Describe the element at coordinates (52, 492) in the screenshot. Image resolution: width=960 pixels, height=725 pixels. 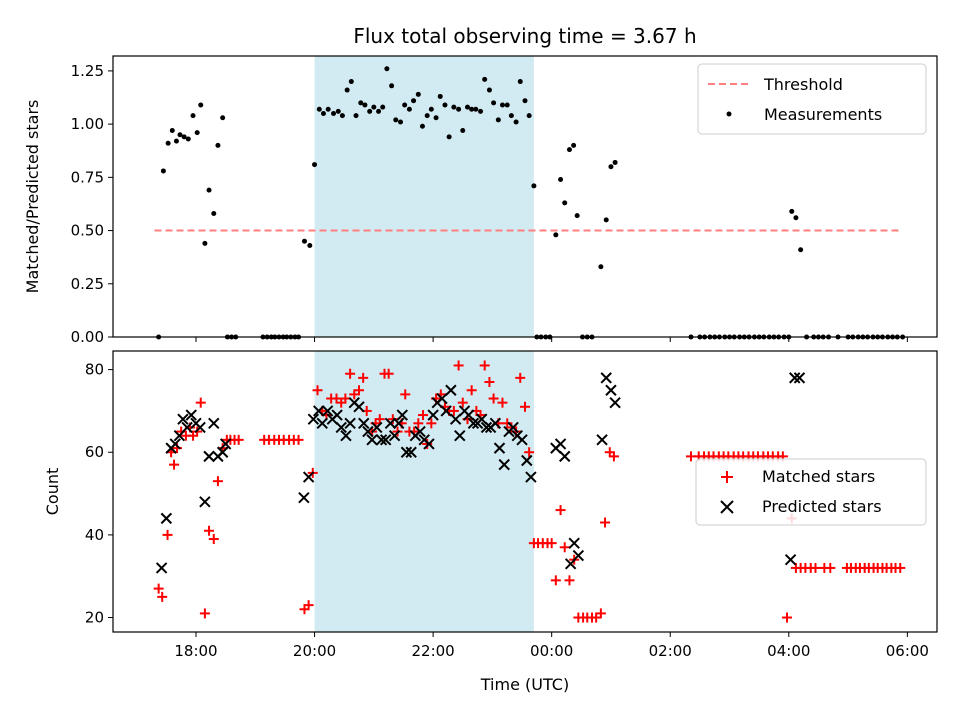
I see `y-axis-label-bottom: Count` at that location.